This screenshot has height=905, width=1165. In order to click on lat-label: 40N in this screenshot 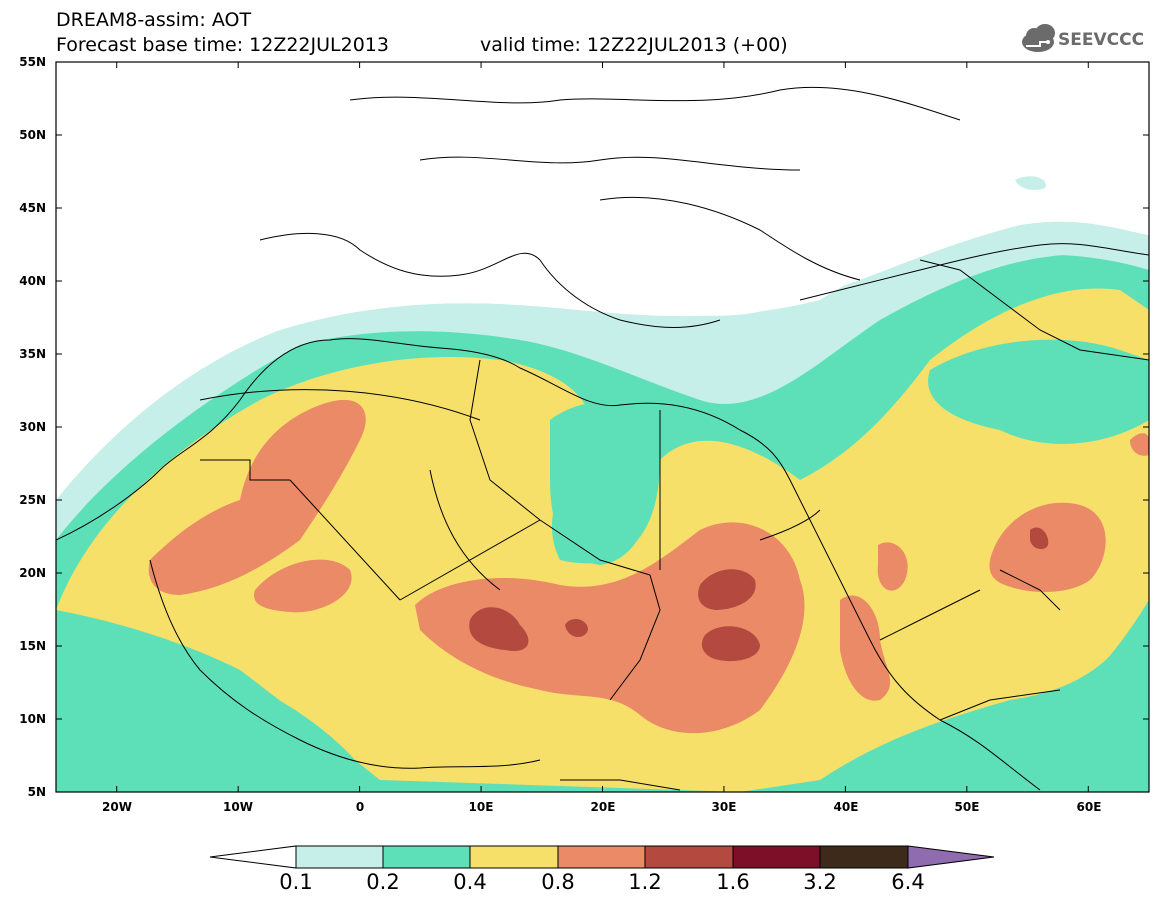, I will do `click(32, 281)`.